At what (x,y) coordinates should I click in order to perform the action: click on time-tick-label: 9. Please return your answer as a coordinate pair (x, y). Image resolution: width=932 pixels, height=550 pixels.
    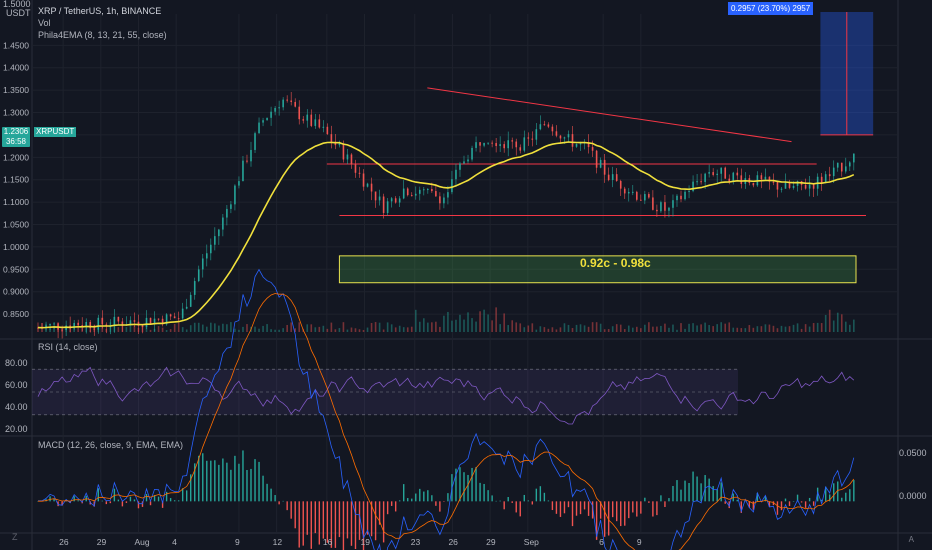
    Looking at the image, I should click on (237, 542).